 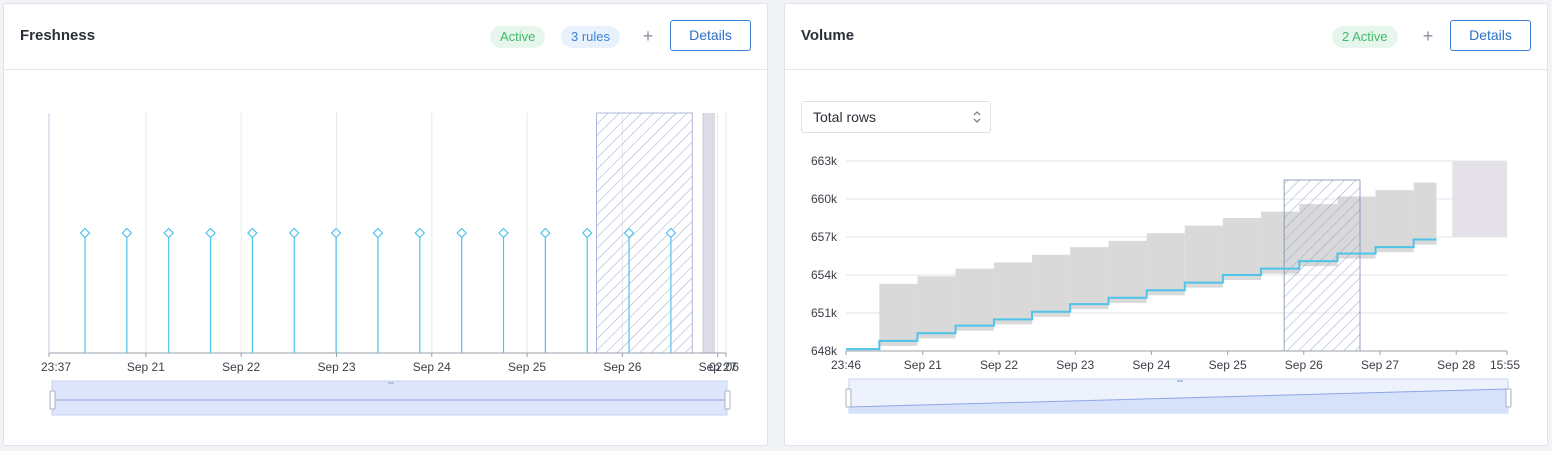 I want to click on y-tick-label: 648k, so click(x=824, y=351).